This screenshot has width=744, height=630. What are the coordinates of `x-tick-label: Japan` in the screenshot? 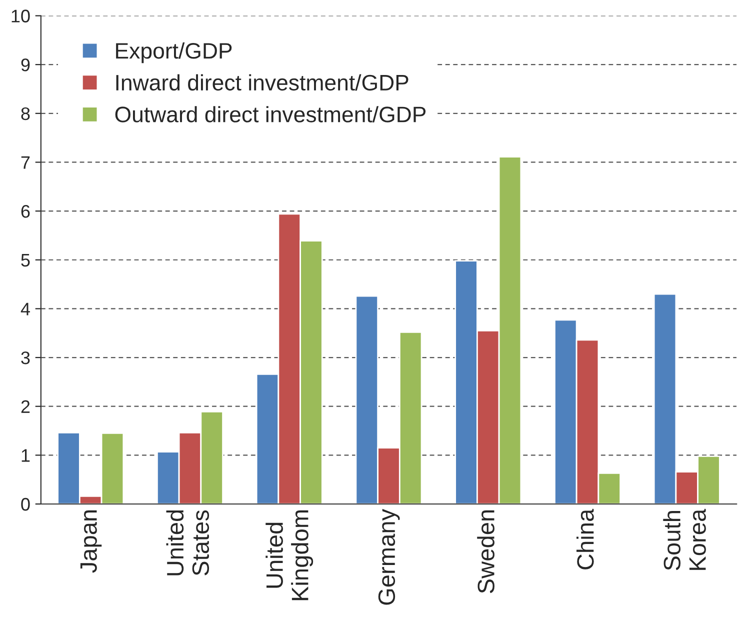 It's located at (91, 541).